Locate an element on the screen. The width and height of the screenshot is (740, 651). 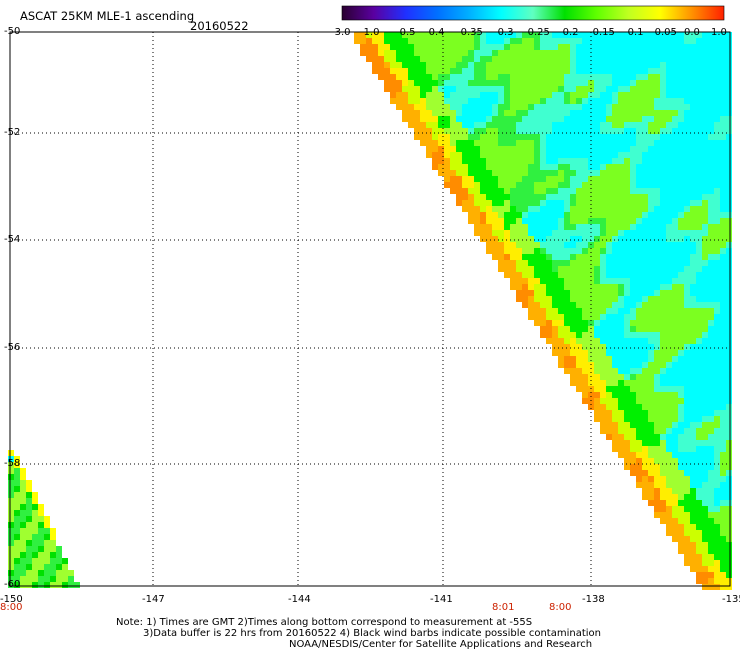
measurement-time-label: 8:01 is located at coordinates (503, 607).